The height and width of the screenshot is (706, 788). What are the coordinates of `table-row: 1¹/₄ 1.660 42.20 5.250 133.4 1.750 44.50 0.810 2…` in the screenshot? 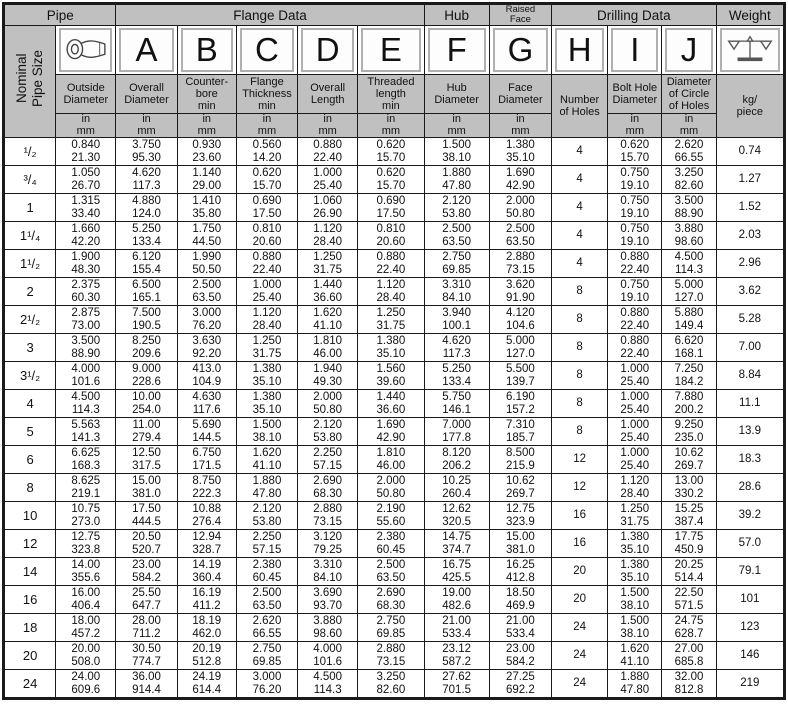 It's located at (394, 235).